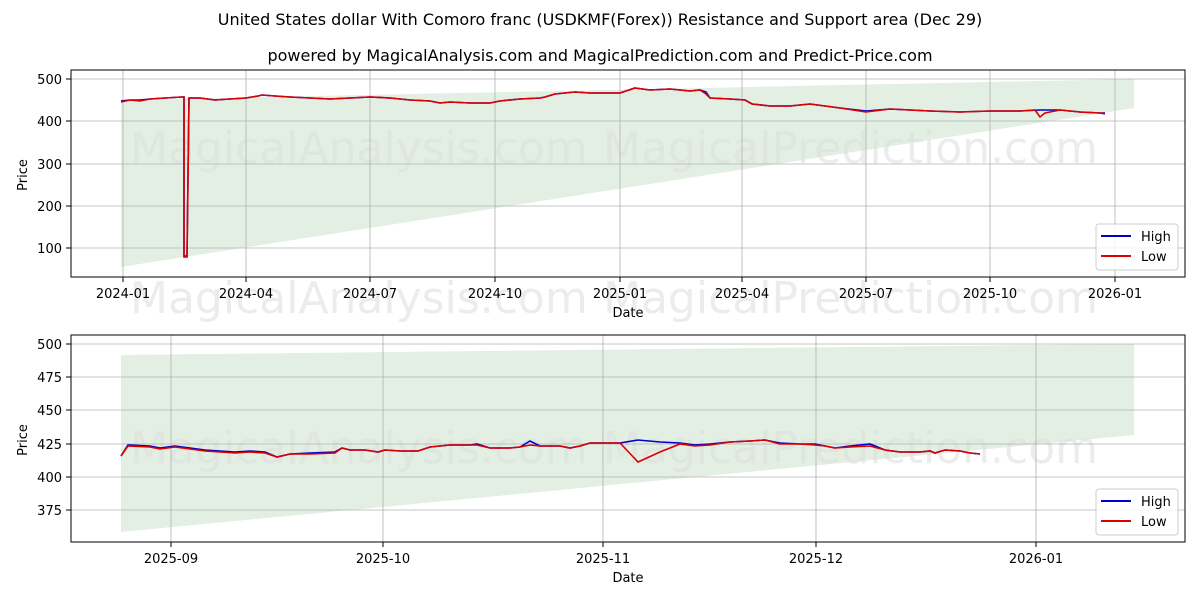 Image resolution: width=1200 pixels, height=600 pixels. Describe the element at coordinates (990, 294) in the screenshot. I see `top-xtick: 2025-10` at that location.